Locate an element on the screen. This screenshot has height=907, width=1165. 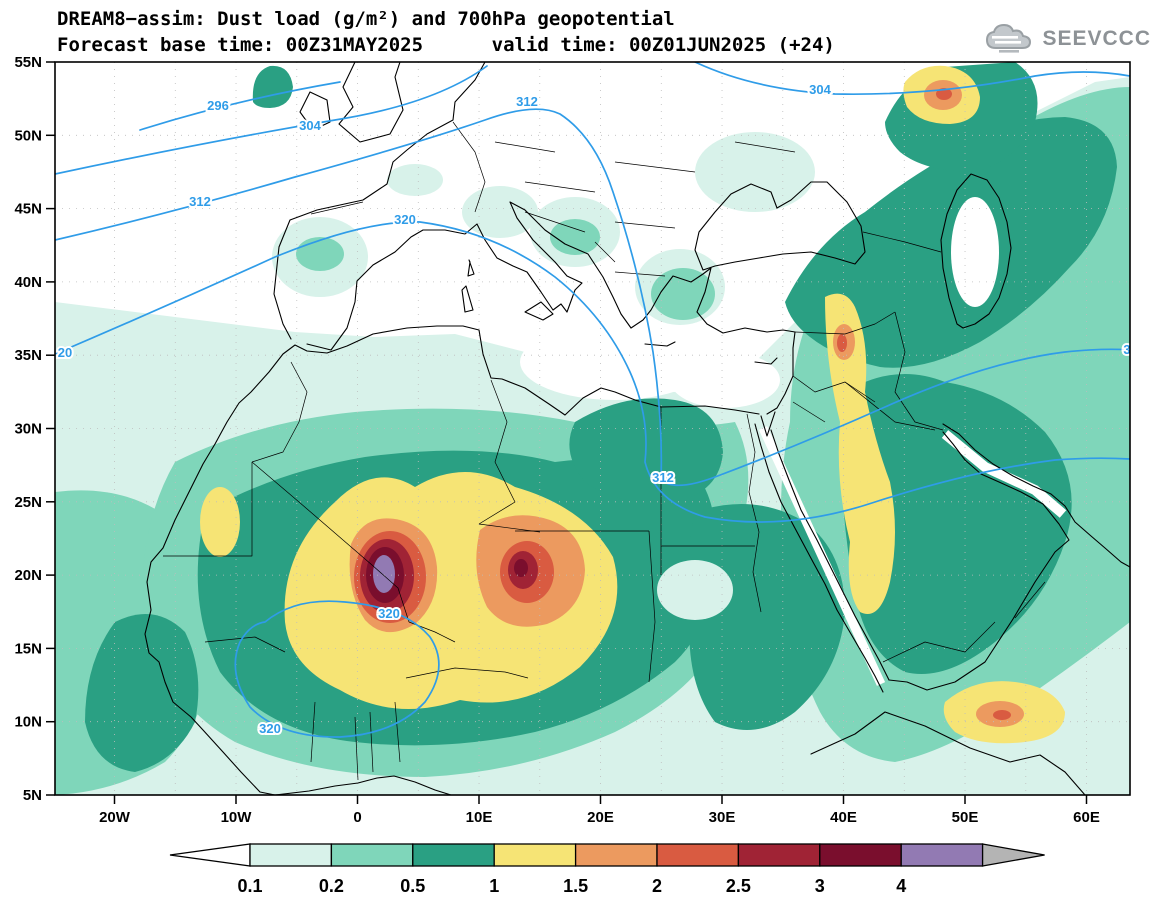
svg-text: 4 is located at coordinates (901, 886).